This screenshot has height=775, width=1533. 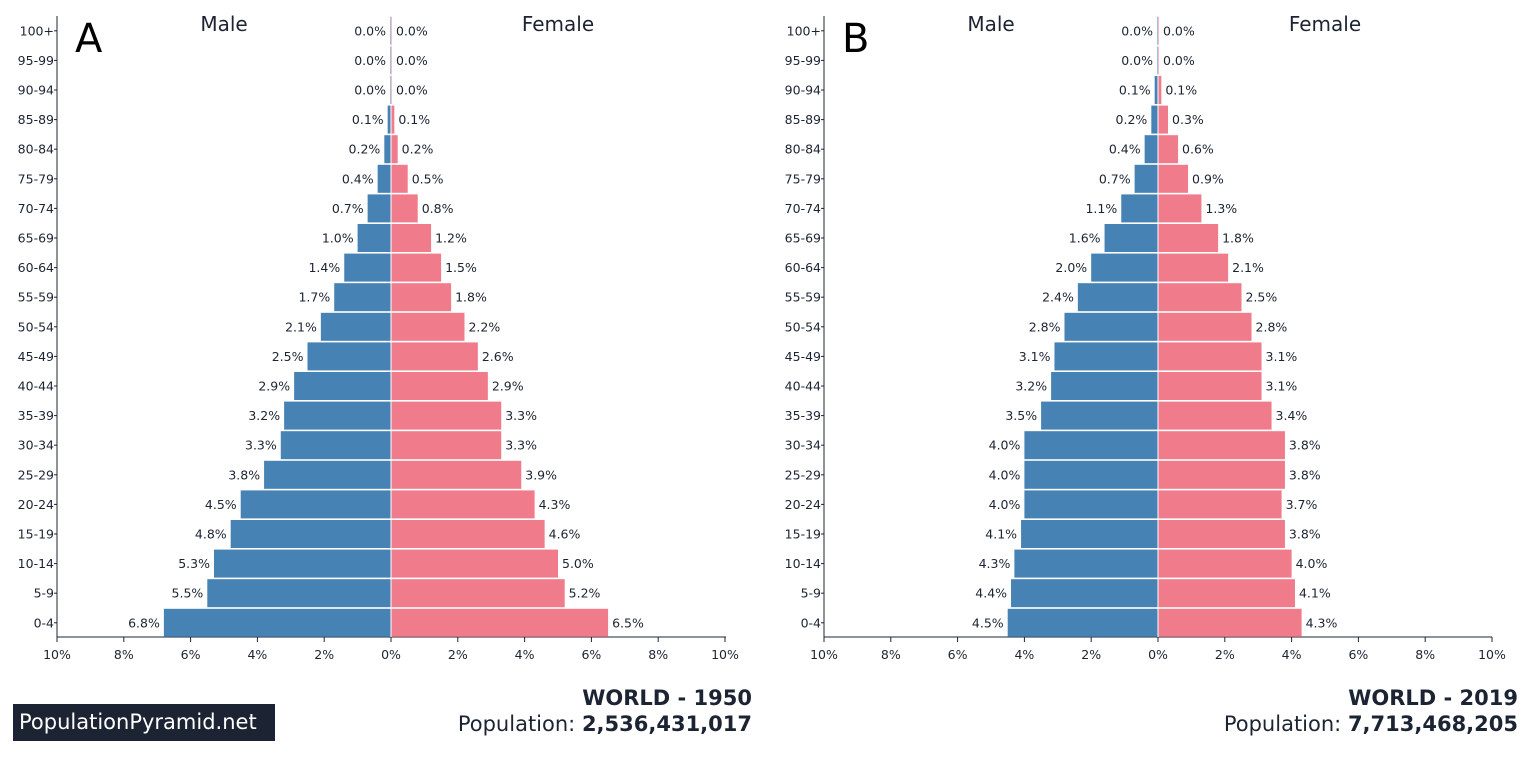 What do you see at coordinates (1058, 297) in the screenshot?
I see `male-value-label: 2.4%` at bounding box center [1058, 297].